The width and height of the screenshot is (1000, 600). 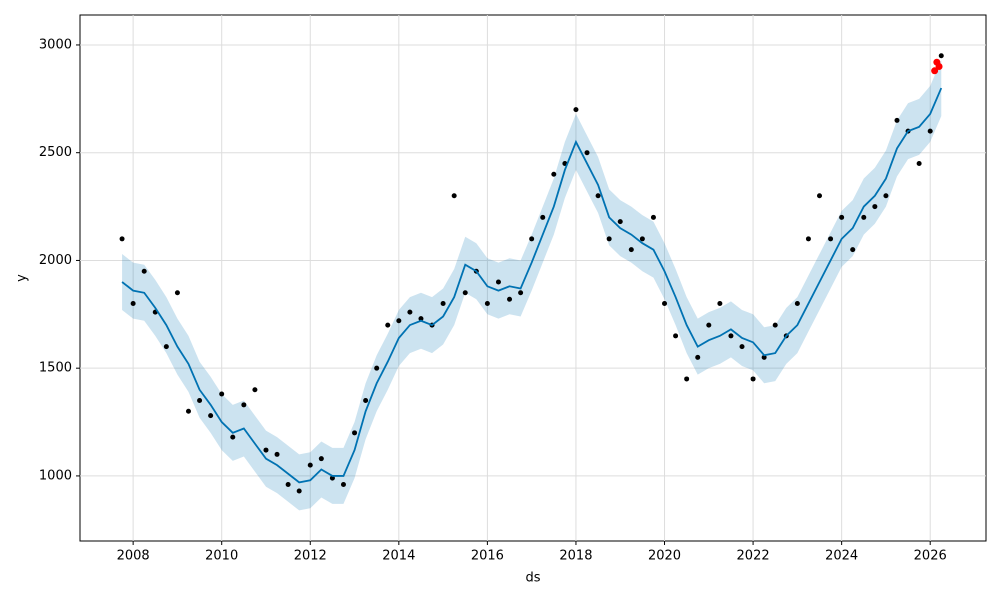 I want to click on x-tick-label: 2008, so click(x=133, y=556).